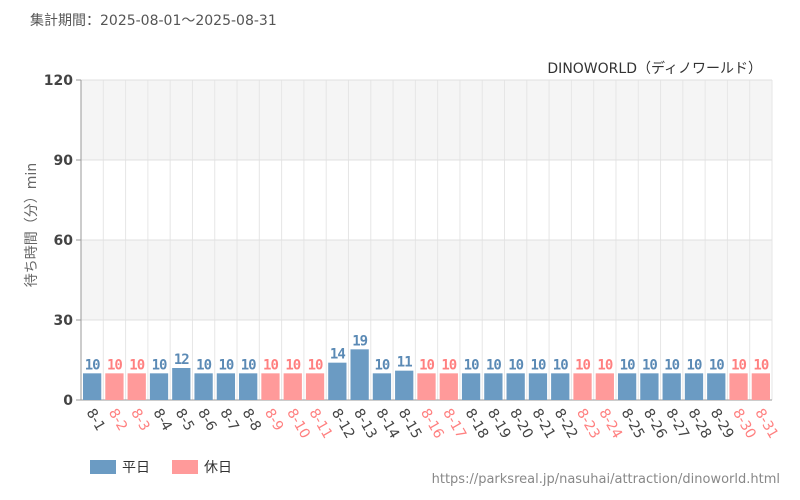 The image size is (800, 500). Describe the element at coordinates (404, 363) in the screenshot. I see `data-label: 11` at that location.